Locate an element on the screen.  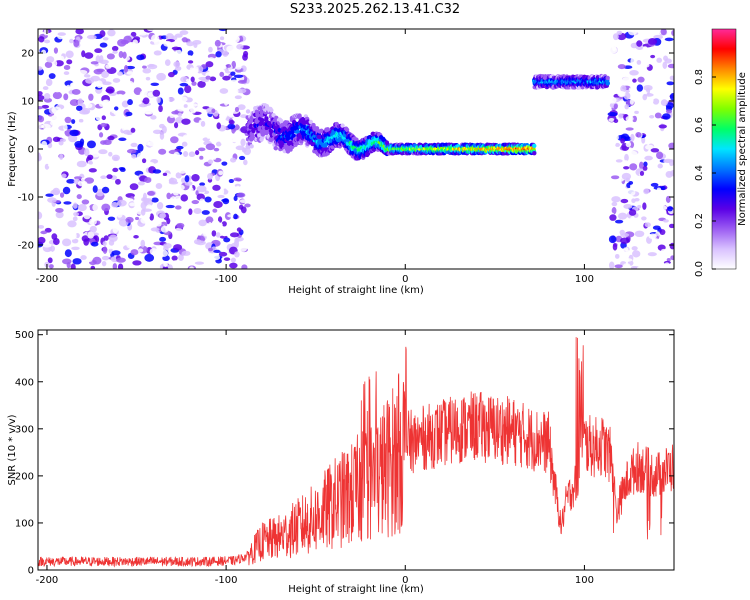
colorbar-tick-label: 0.0 is located at coordinates (699, 269).